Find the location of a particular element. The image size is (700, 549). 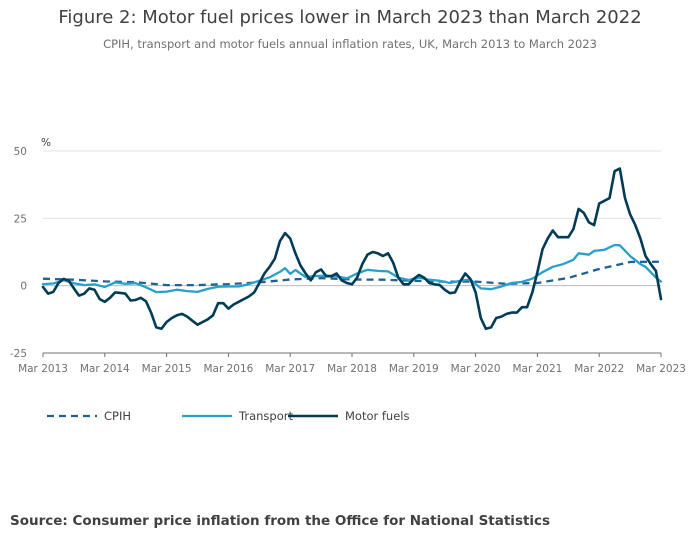

x-tick-label: Mar 2023 is located at coordinates (661, 369).